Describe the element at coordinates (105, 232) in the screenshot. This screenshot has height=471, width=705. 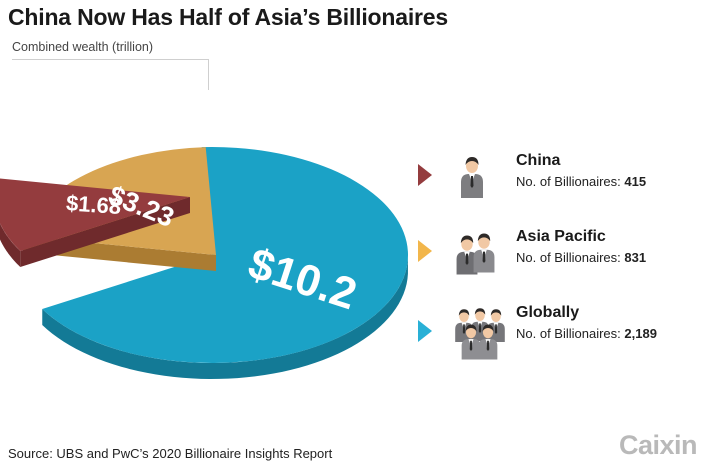
I see `pie-slice-edge-china` at that location.